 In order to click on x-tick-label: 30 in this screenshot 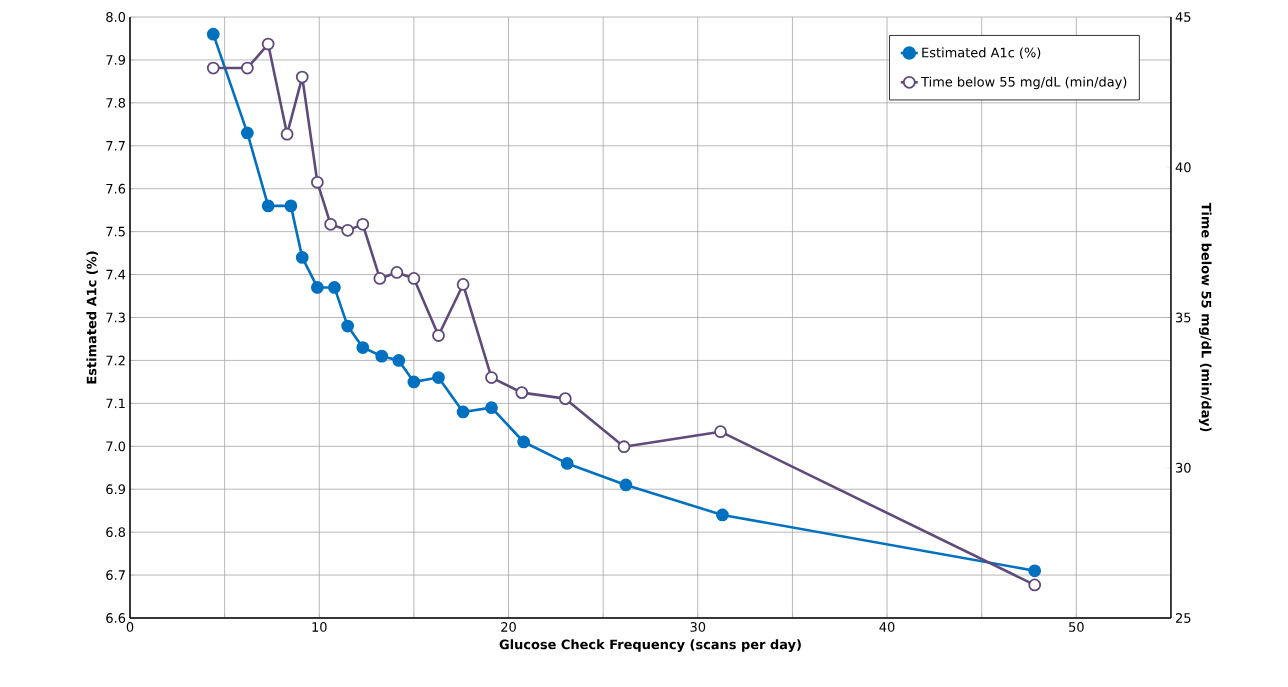, I will do `click(698, 627)`.